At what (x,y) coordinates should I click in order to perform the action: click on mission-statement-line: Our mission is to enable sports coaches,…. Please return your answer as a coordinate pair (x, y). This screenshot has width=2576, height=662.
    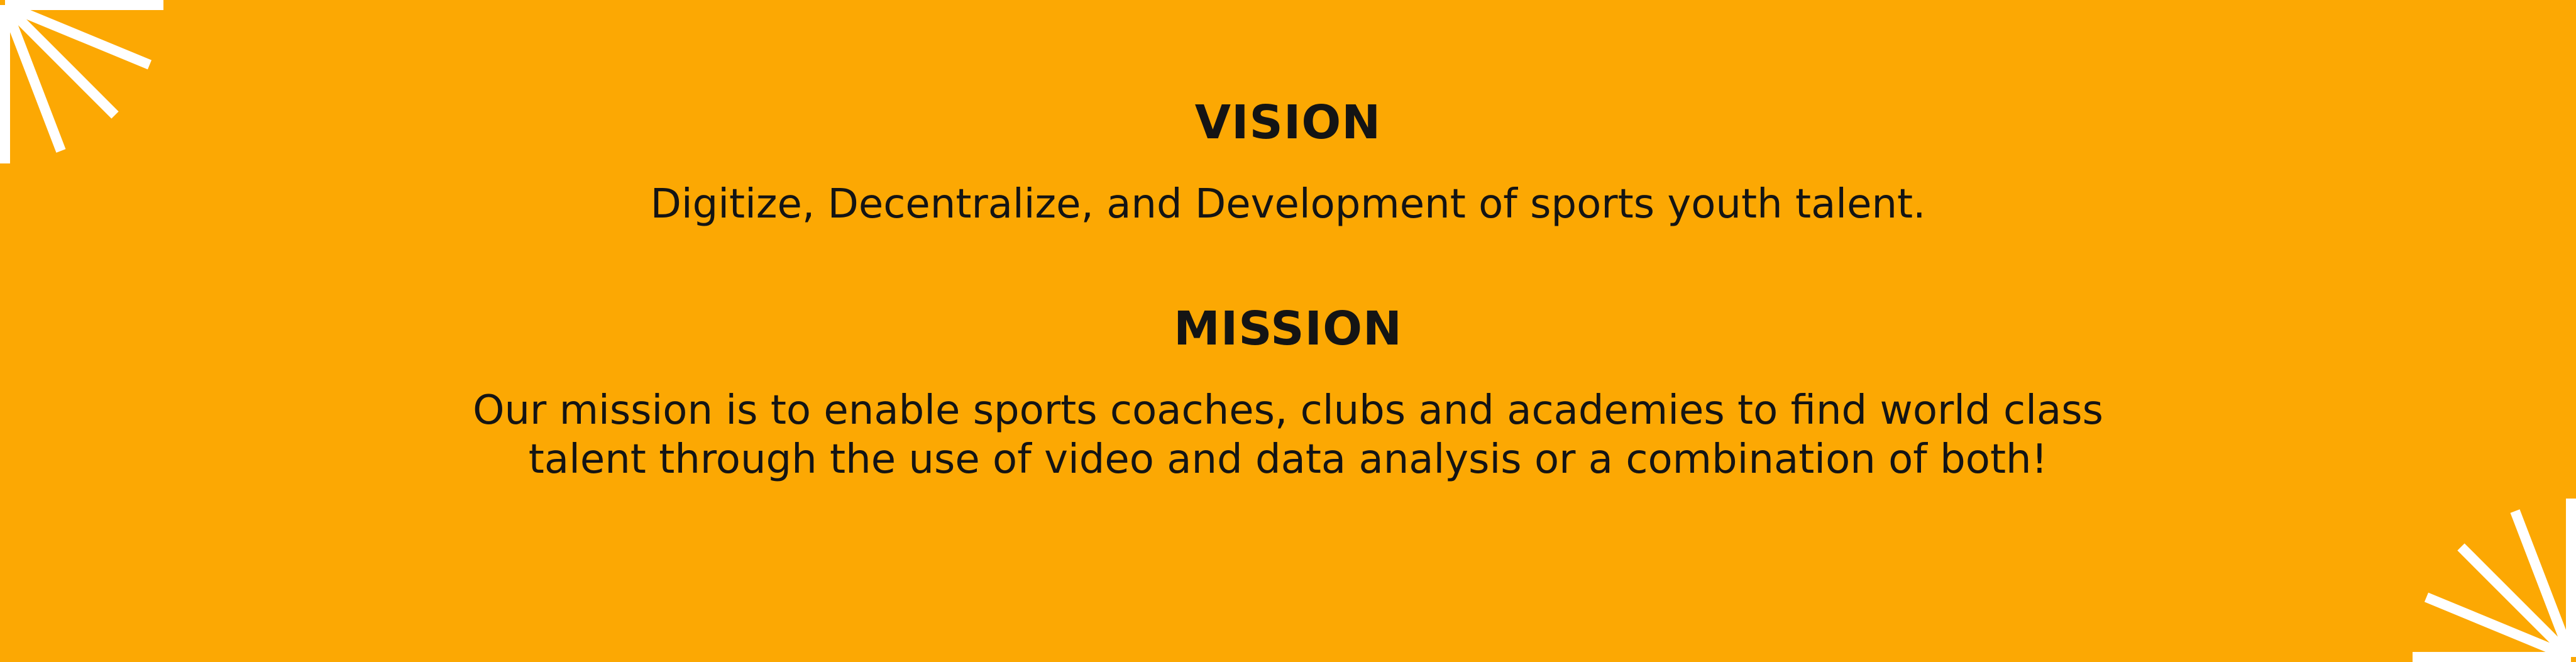
    Looking at the image, I should click on (1288, 410).